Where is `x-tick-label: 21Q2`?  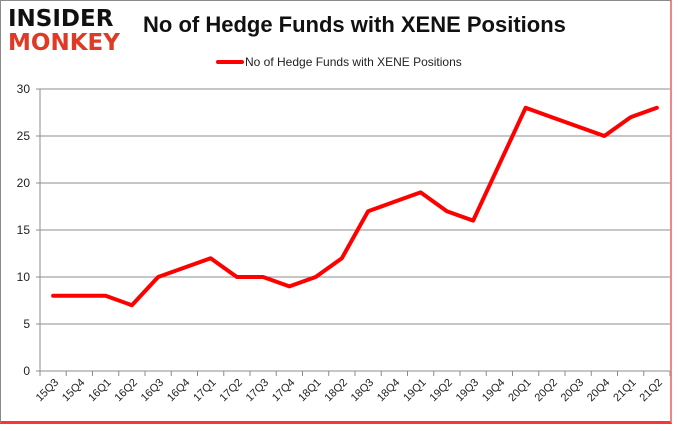 x-tick-label: 21Q2 is located at coordinates (651, 391).